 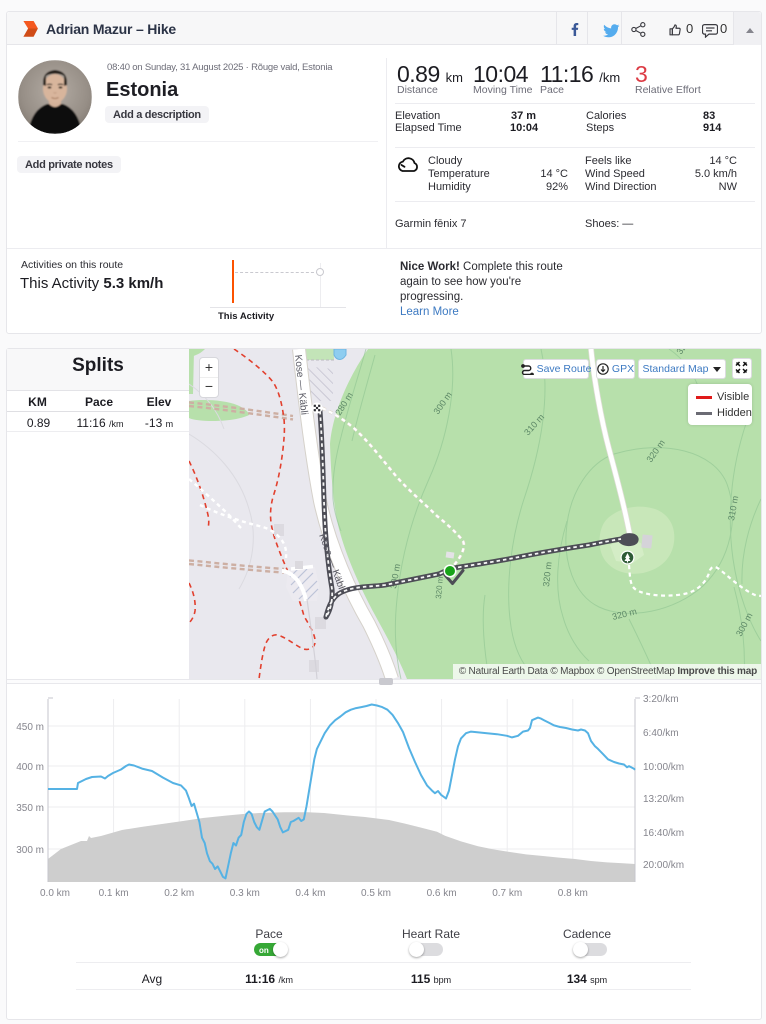 What do you see at coordinates (442, 893) in the screenshot?
I see `svg-text: 0.6 km` at bounding box center [442, 893].